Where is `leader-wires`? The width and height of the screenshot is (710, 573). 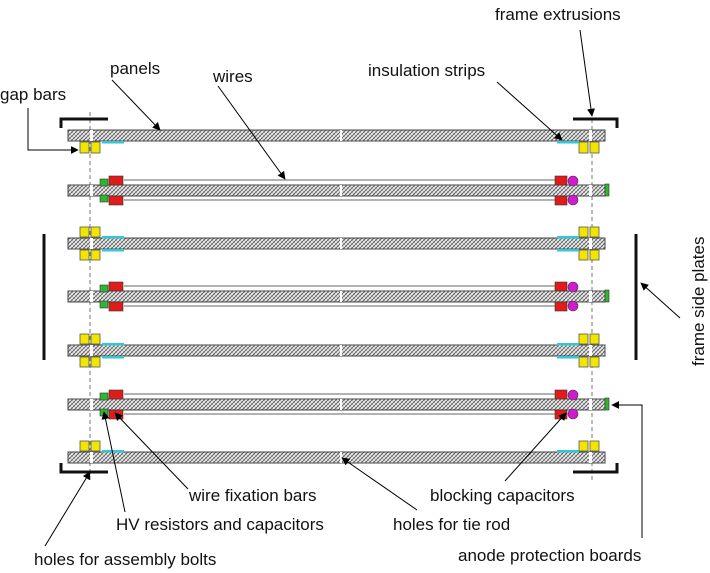 leader-wires is located at coordinates (251, 132).